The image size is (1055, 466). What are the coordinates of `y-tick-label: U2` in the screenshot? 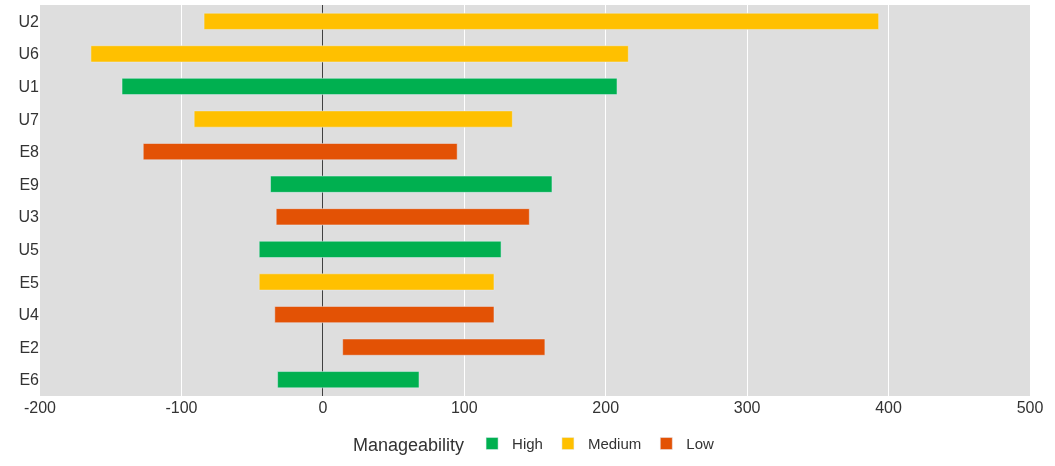 It's located at (29, 21).